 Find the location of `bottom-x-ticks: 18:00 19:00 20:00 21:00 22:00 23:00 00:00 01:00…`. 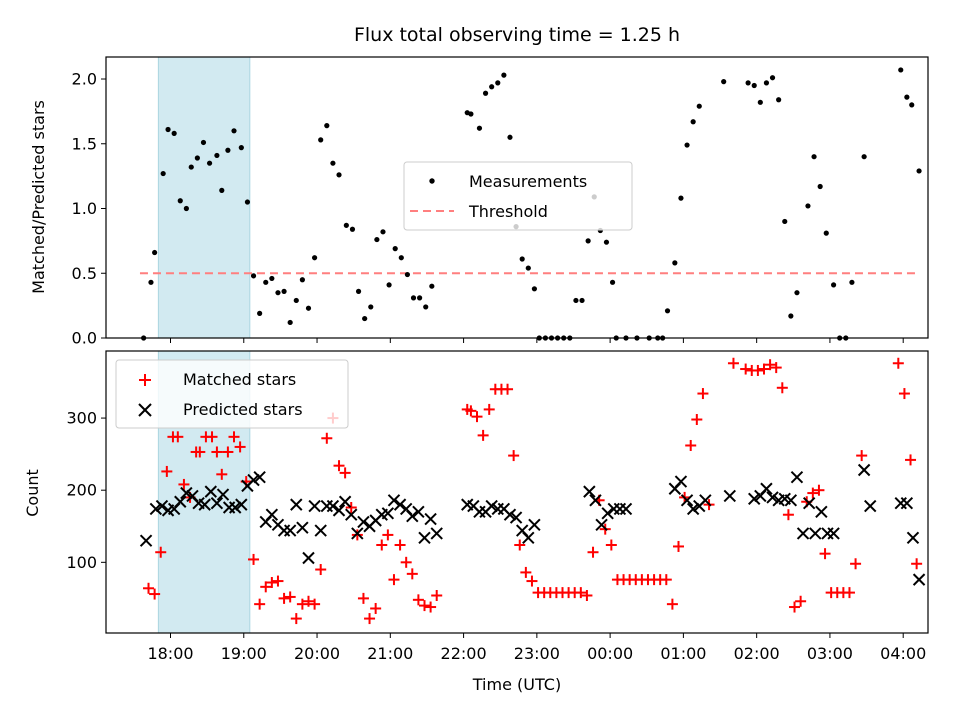

bottom-x-ticks: 18:00 19:00 20:00 21:00 22:00 23:00 00:00 01:00… is located at coordinates (536, 648).